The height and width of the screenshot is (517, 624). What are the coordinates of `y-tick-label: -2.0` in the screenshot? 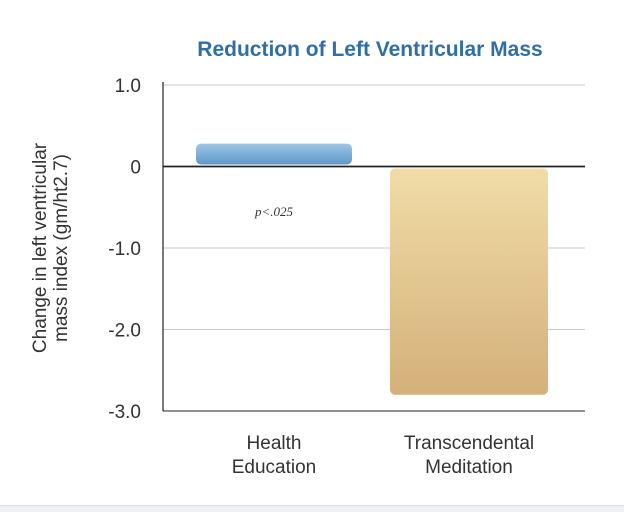 It's located at (124, 331).